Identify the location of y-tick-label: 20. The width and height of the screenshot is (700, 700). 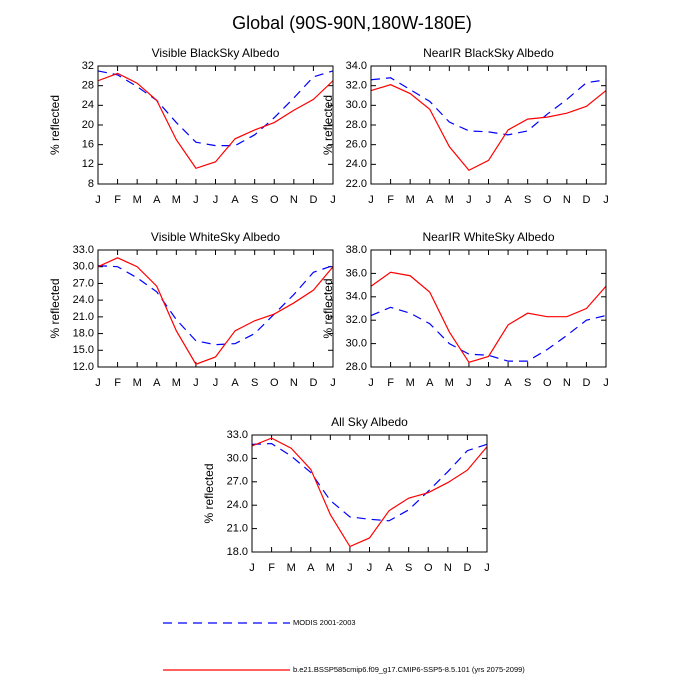
(88, 125).